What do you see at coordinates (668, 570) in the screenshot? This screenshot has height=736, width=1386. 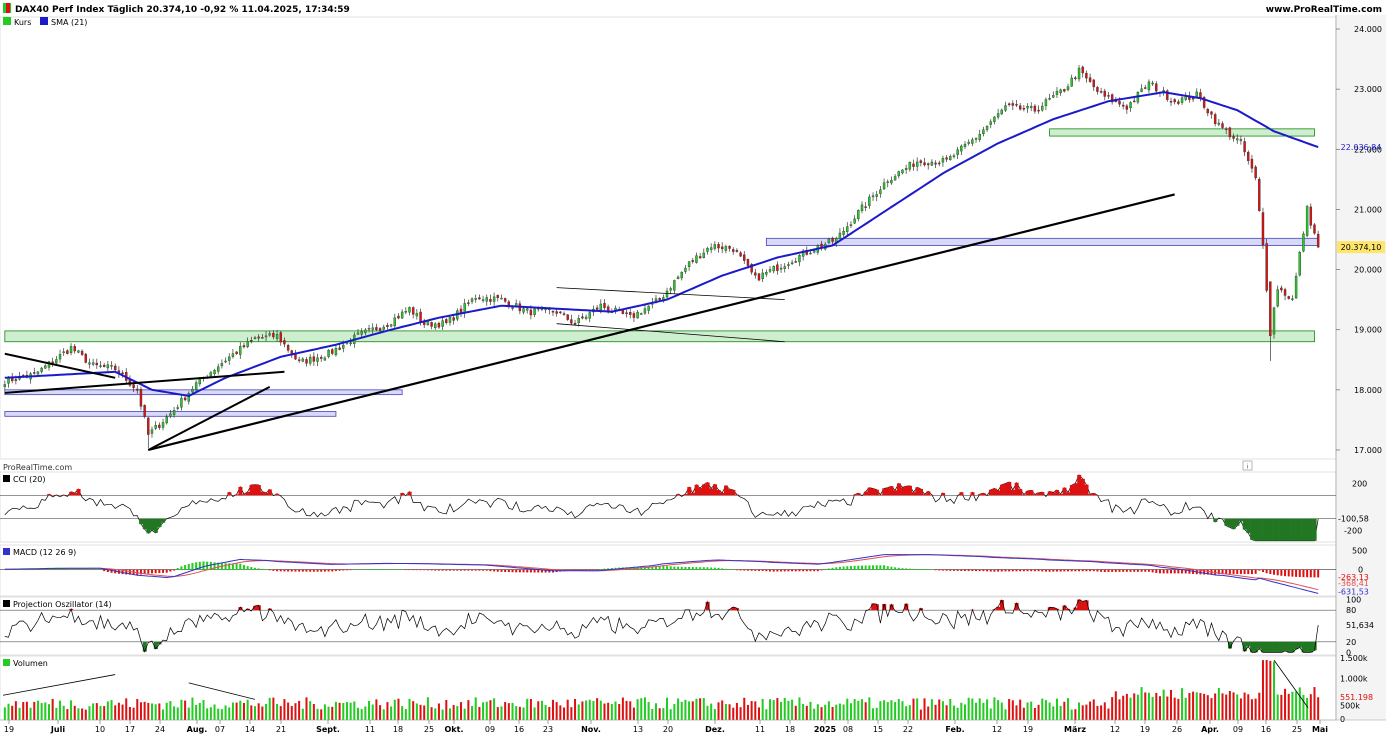 I see `panel-frame-macd` at bounding box center [668, 570].